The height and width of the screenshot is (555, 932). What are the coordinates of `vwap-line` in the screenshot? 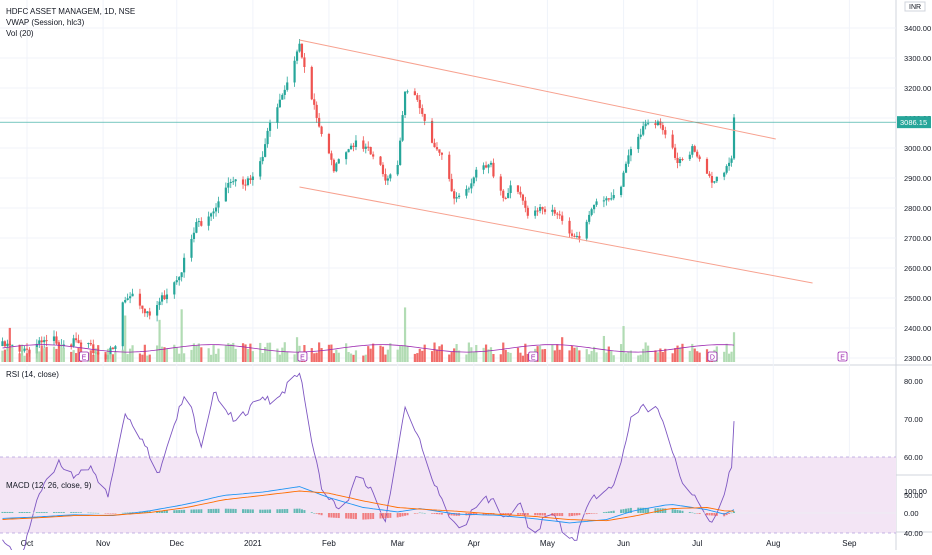 It's located at (368, 348).